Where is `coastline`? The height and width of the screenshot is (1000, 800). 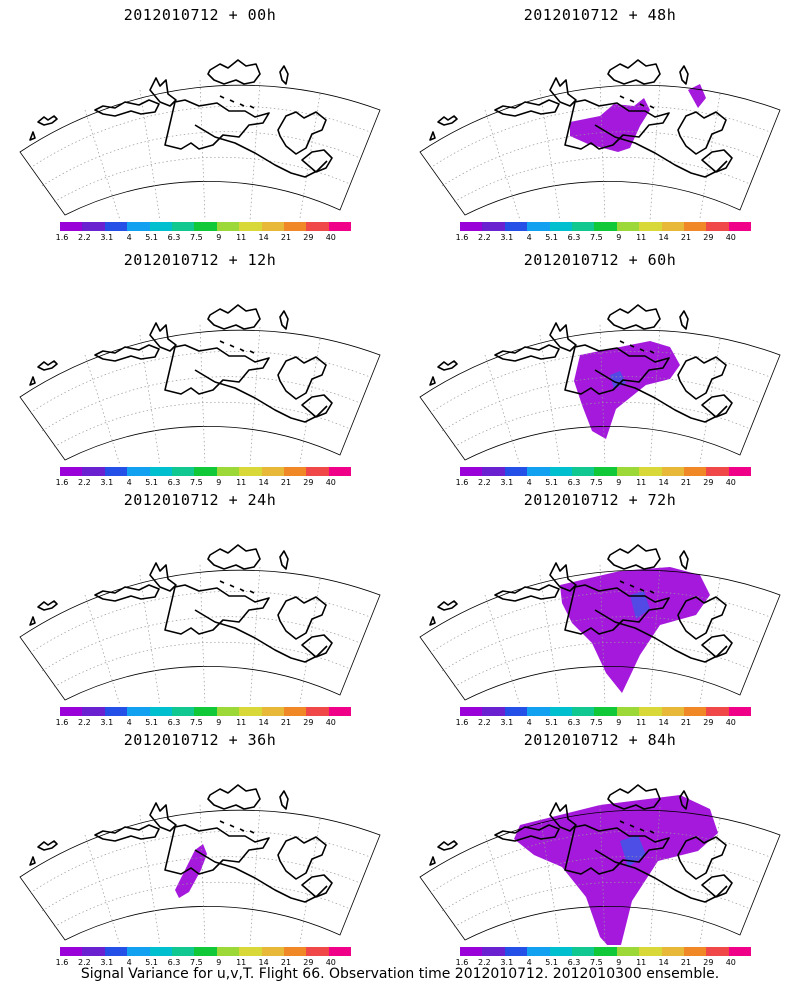 coastline is located at coordinates (181, 603).